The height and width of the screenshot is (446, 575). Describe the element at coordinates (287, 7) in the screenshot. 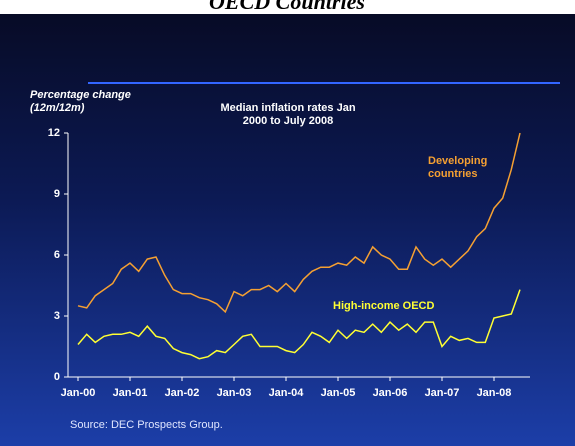

I see `page-title: OECD Countries` at that location.